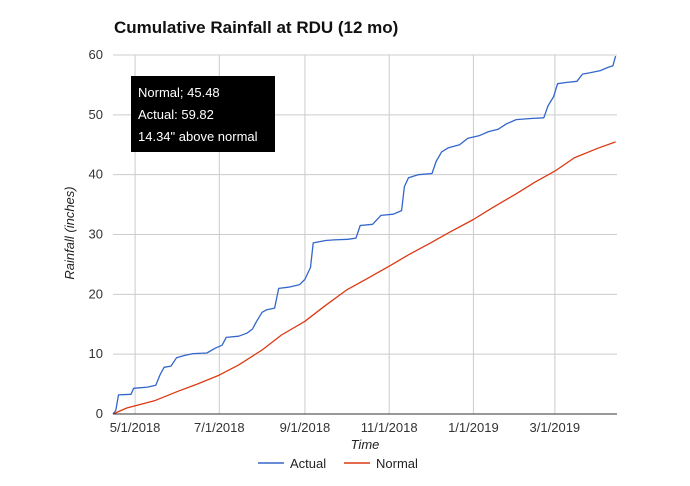 The image size is (690, 486). I want to click on y-tick-label: 60, so click(96, 54).